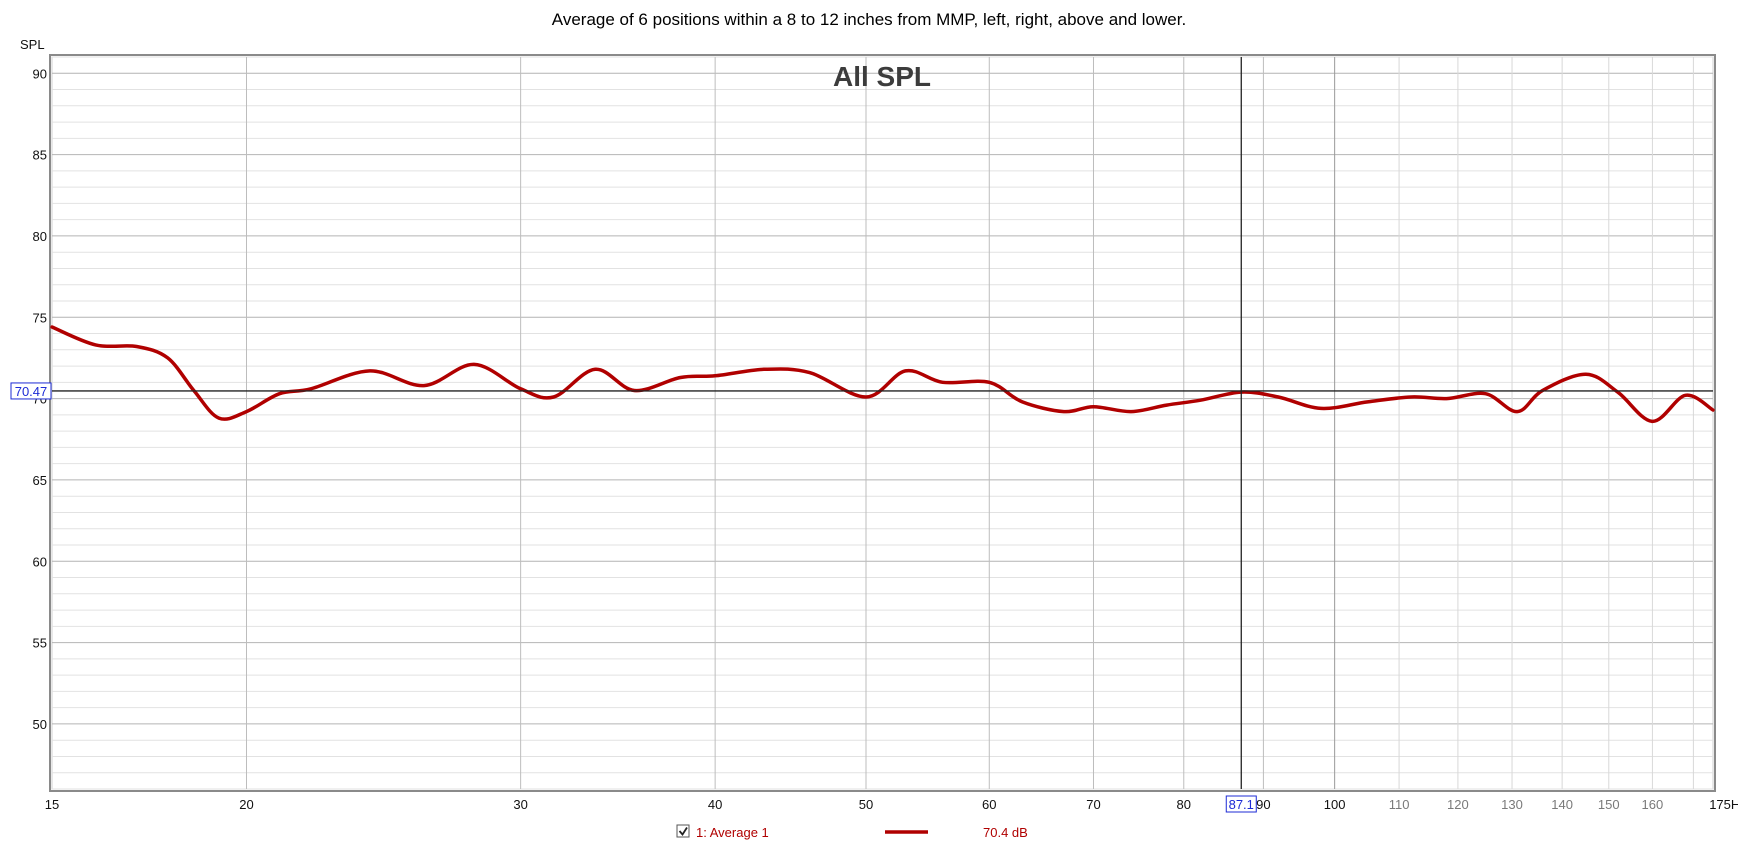 This screenshot has width=1738, height=849. Describe the element at coordinates (882, 76) in the screenshot. I see `chart-annotation: All SPL` at that location.